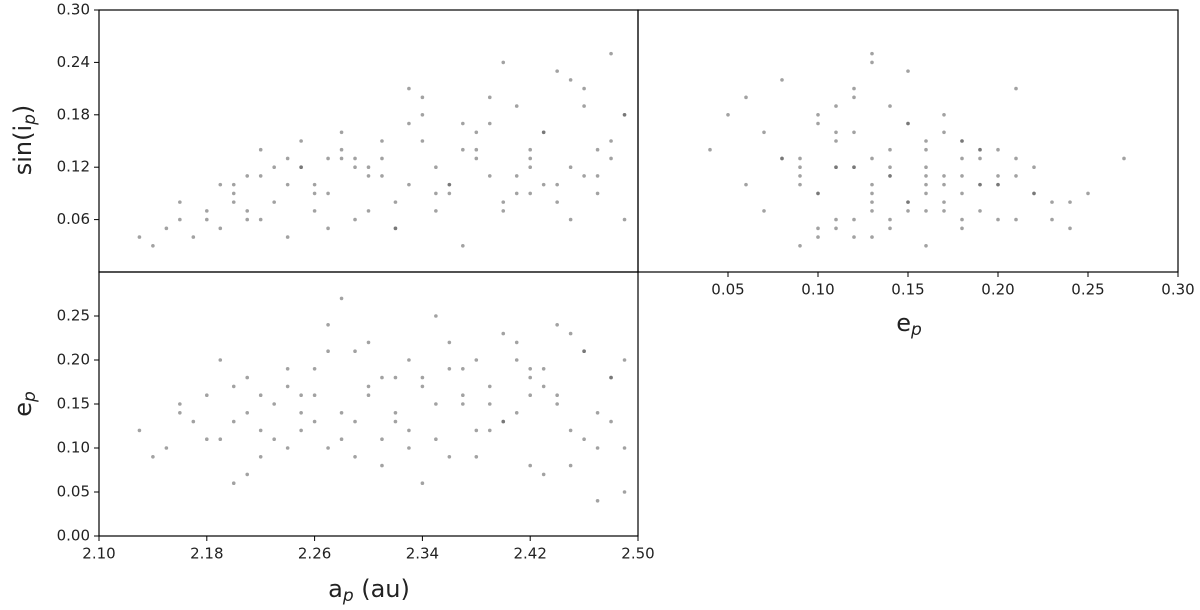  What do you see at coordinates (73, 316) in the screenshot?
I see `y-tick-label: 0.25` at bounding box center [73, 316].